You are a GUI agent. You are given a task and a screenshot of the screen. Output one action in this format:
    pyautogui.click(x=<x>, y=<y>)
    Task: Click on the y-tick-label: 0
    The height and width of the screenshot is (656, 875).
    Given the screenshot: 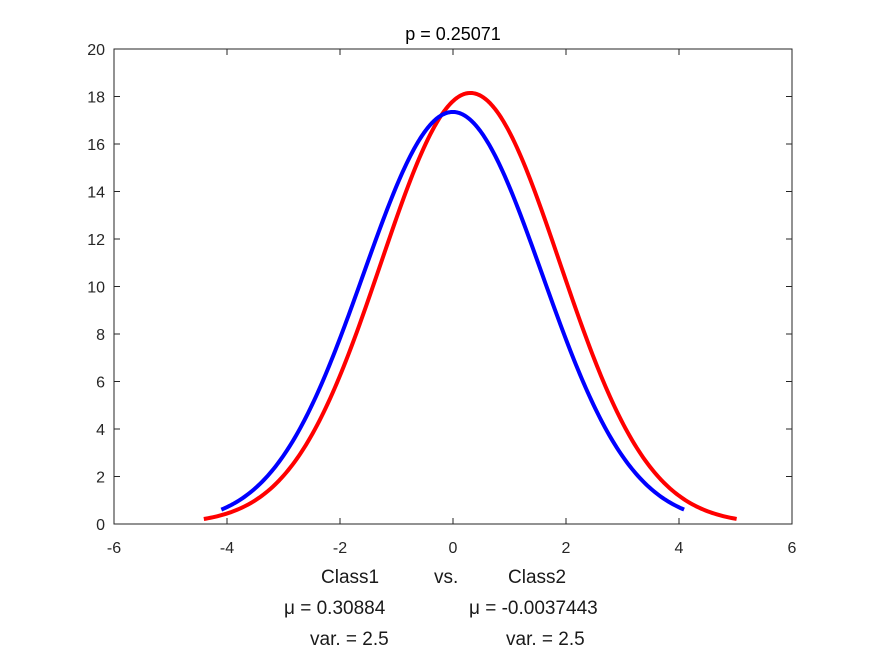 What is the action you would take?
    pyautogui.click(x=100, y=525)
    